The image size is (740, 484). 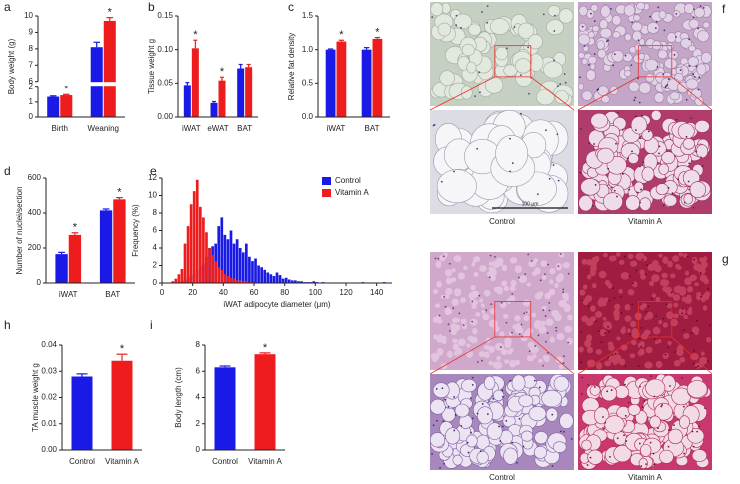 I want to click on x-tick-label: Weaning, so click(x=103, y=128).